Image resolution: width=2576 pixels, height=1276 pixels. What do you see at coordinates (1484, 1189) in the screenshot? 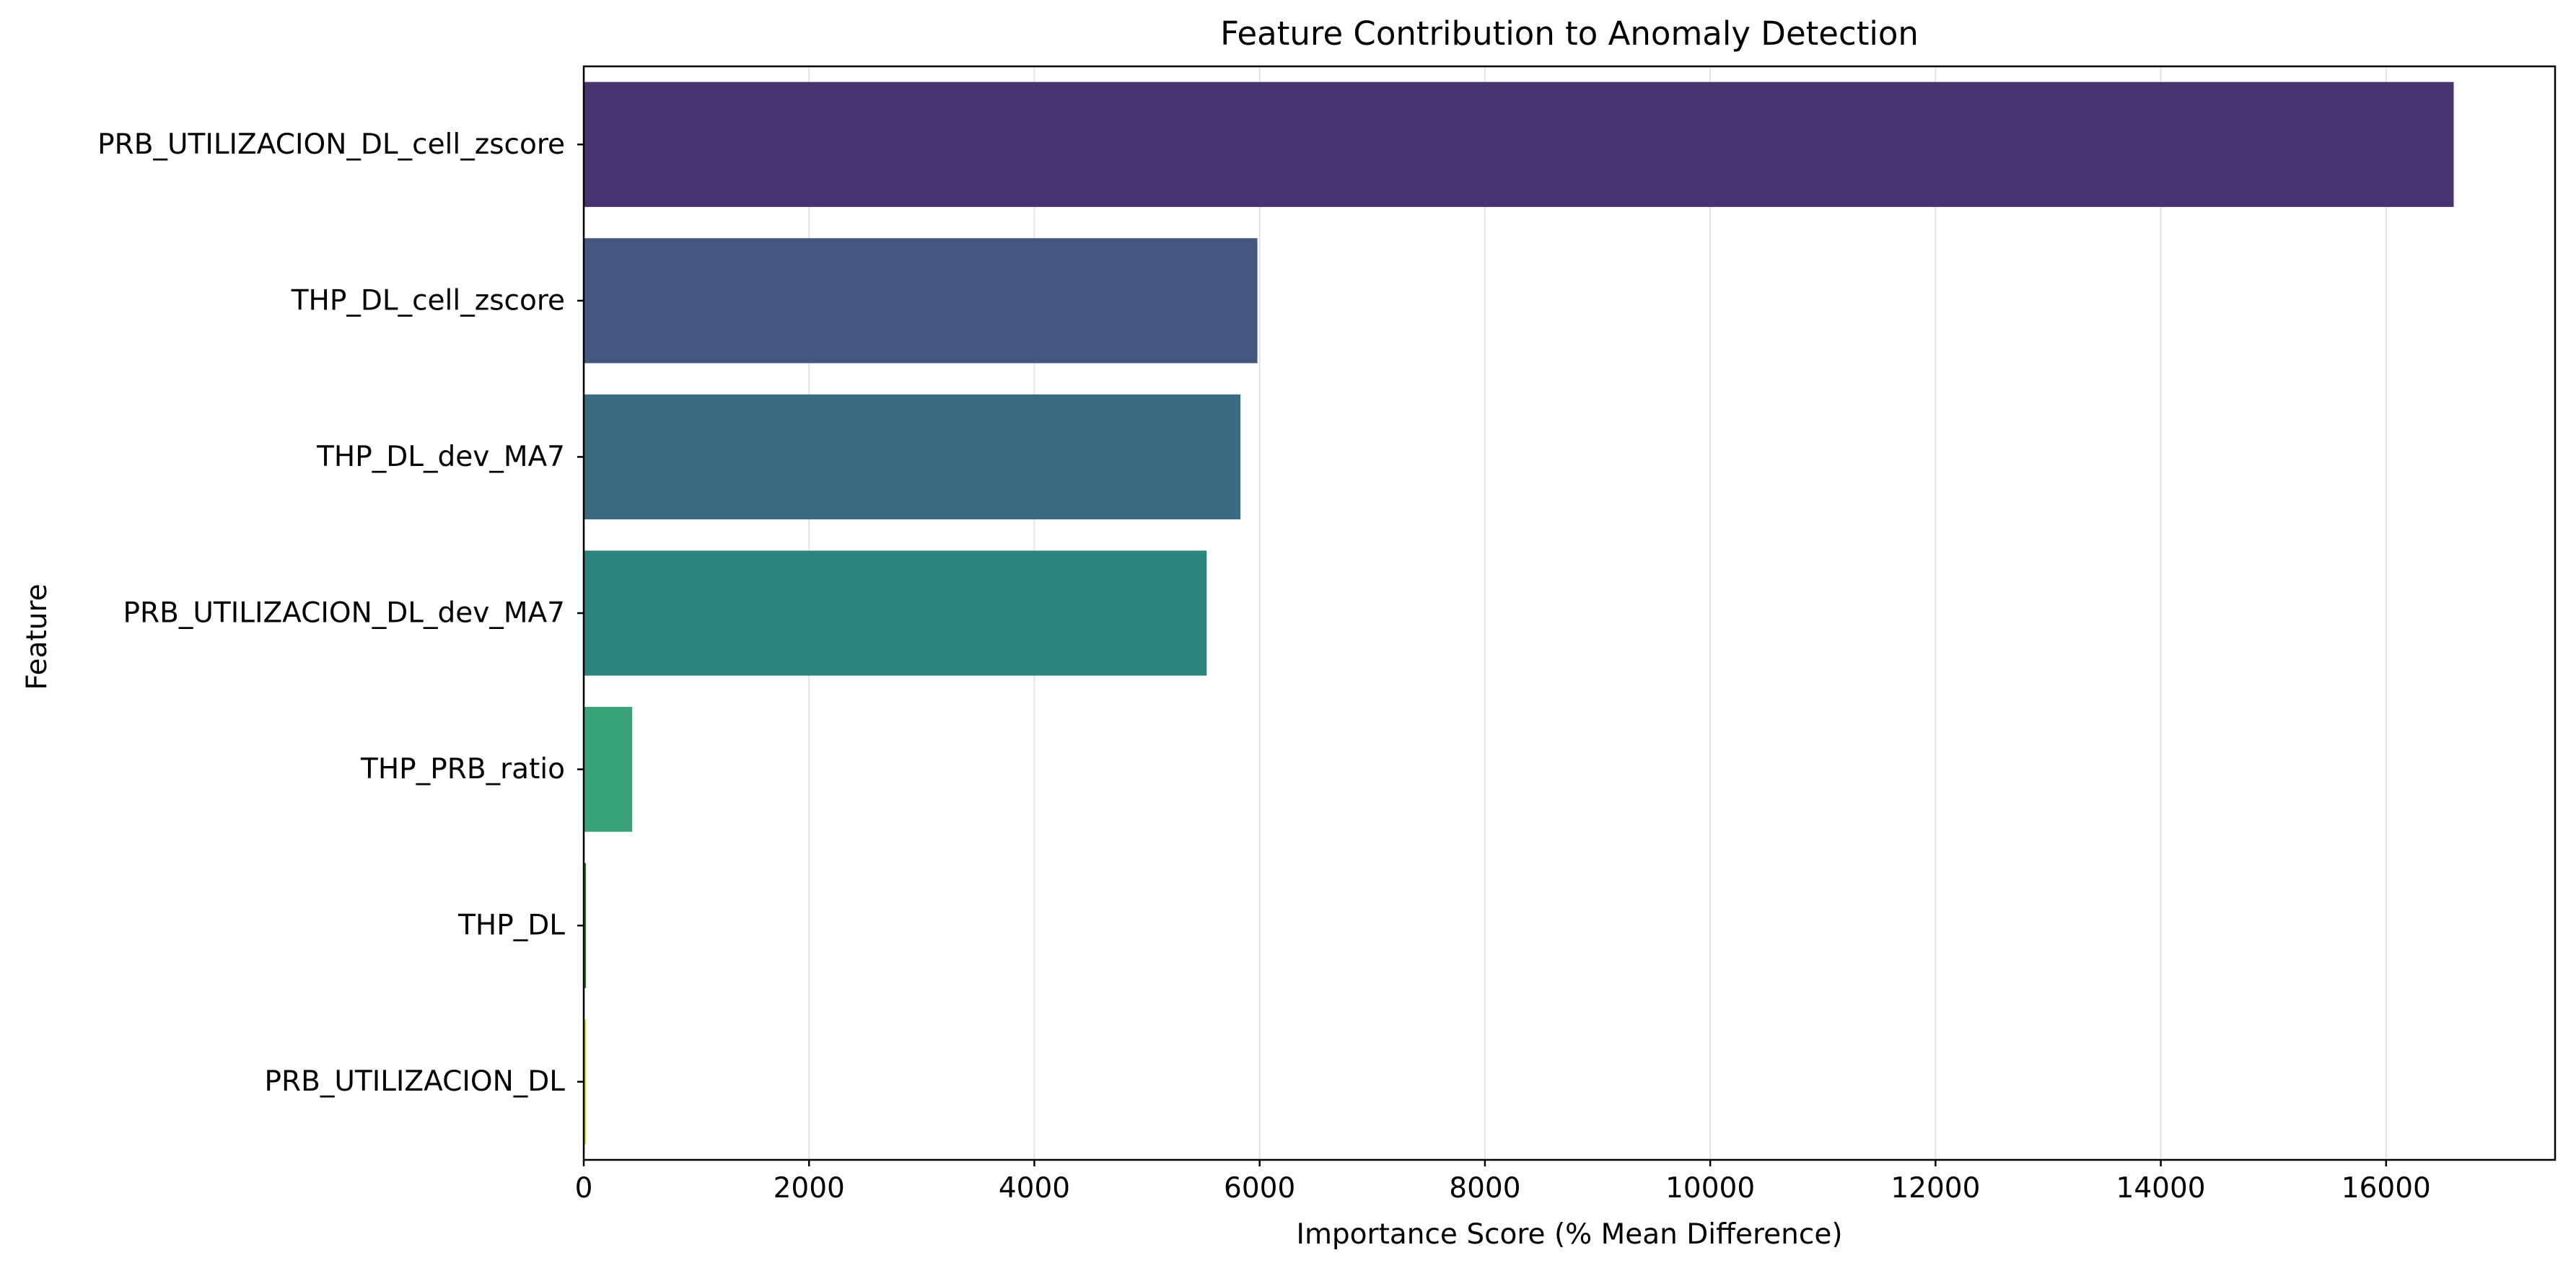
I see `x-tick-label: 8000` at bounding box center [1484, 1189].